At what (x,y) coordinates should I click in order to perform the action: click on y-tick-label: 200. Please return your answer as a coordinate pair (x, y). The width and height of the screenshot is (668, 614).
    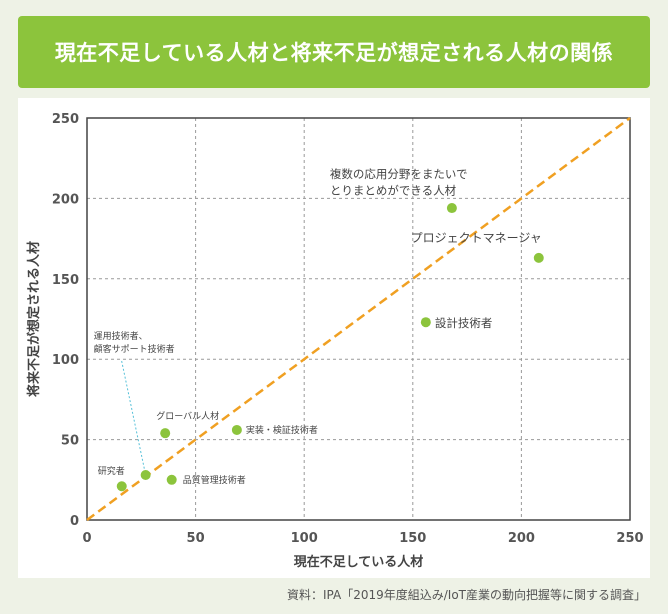
    Looking at the image, I should click on (65, 199).